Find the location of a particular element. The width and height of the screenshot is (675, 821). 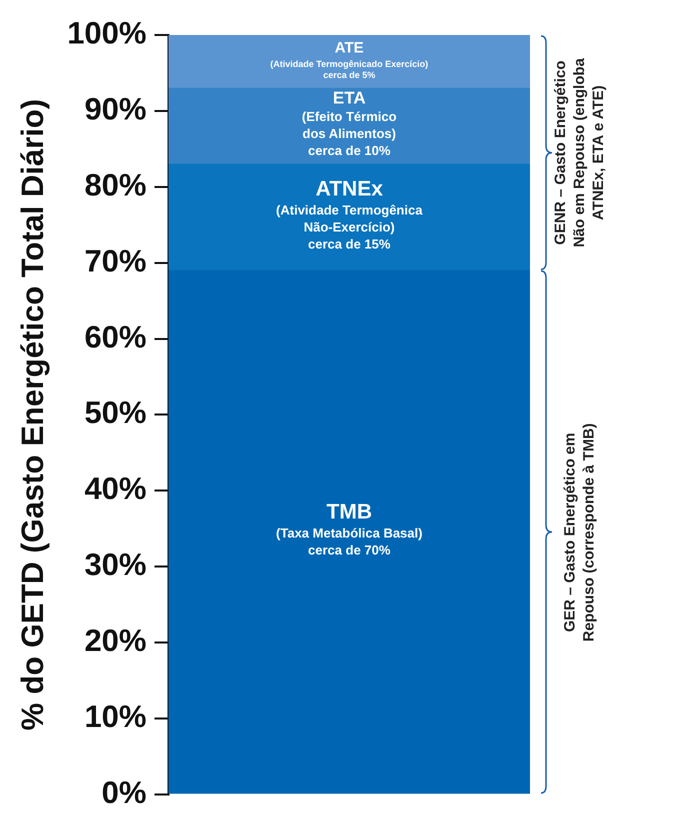

y-tick-label: 90% is located at coordinates (115, 108).